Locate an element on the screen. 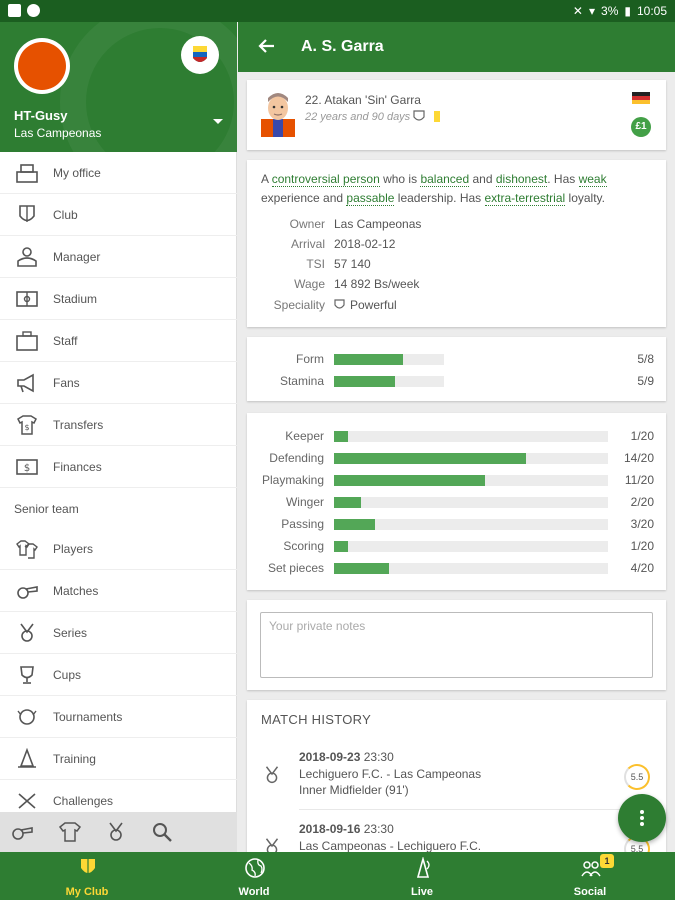 This screenshot has height=900, width=675. trait-link-extraterrestrial: extra-terrestrial is located at coordinates (525, 198).